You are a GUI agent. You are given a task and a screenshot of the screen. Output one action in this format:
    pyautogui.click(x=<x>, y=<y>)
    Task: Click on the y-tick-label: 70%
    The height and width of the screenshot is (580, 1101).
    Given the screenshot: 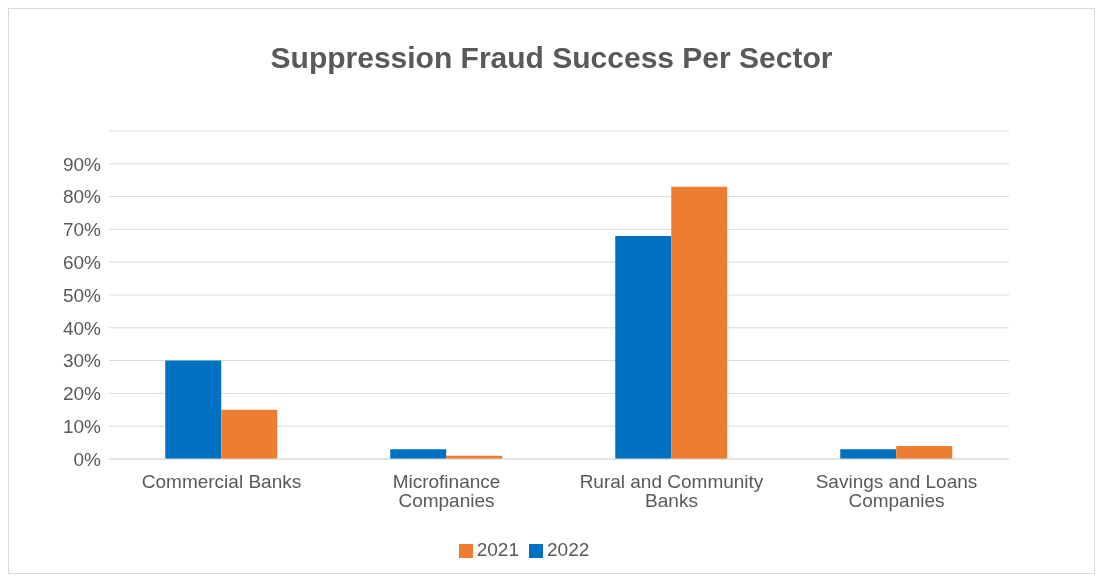 What is the action you would take?
    pyautogui.click(x=82, y=230)
    